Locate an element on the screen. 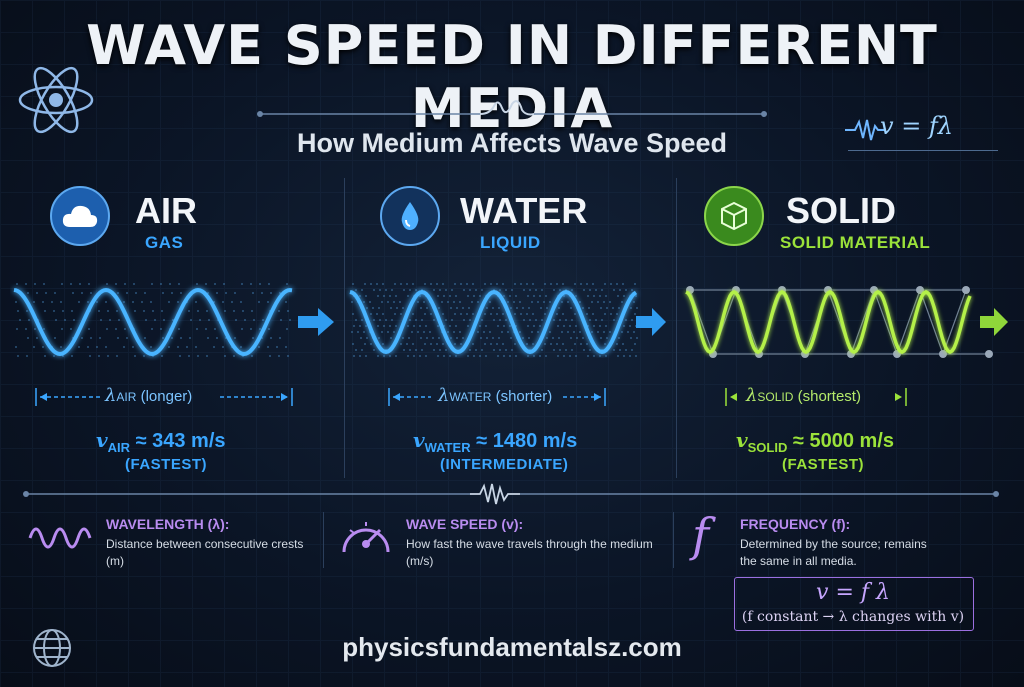 This screenshot has height=687, width=1024. speedometer-icon is located at coordinates (366, 537).